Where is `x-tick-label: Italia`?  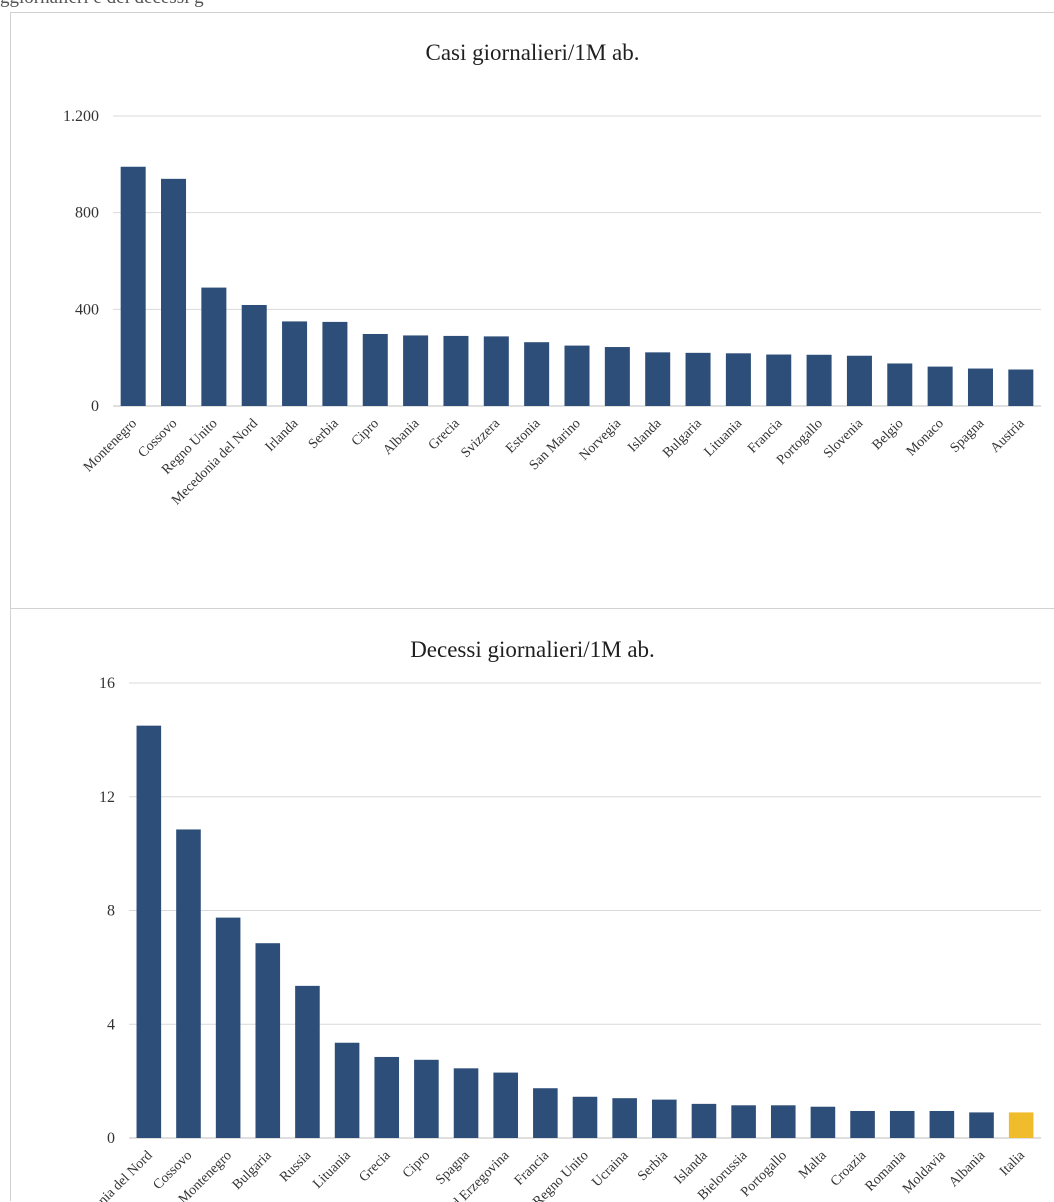
x-tick-label: Italia is located at coordinates (1012, 1163).